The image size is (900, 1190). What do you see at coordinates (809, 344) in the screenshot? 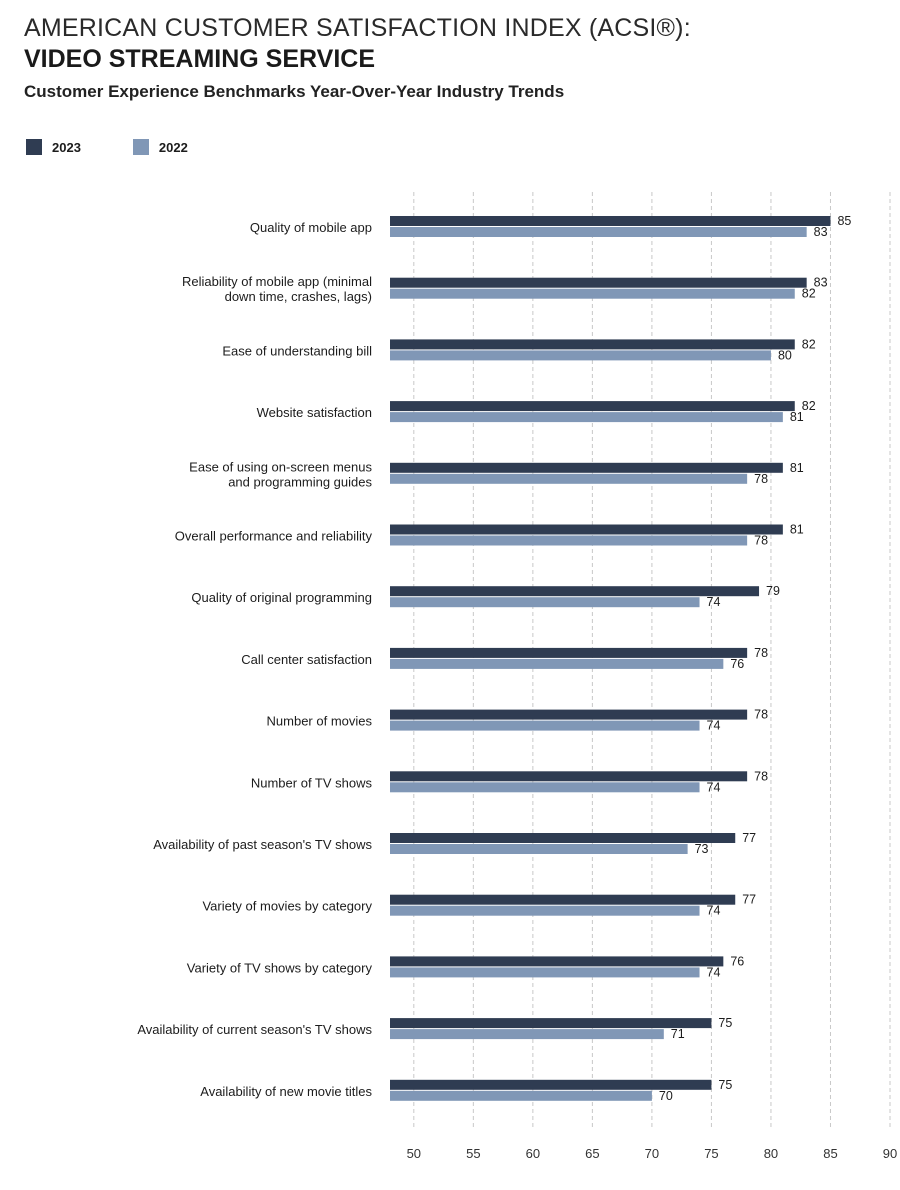
I see `value-label-2023-2: 82` at bounding box center [809, 344].